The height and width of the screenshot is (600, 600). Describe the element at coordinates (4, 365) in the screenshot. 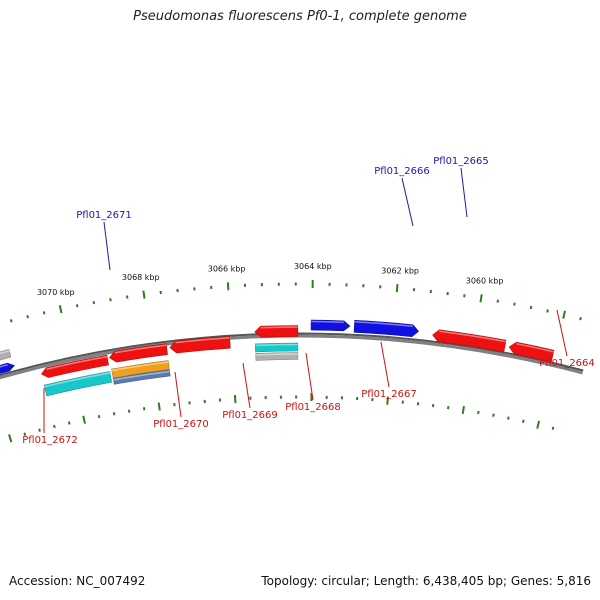

I see `gene-blue-2671-highlight` at that location.